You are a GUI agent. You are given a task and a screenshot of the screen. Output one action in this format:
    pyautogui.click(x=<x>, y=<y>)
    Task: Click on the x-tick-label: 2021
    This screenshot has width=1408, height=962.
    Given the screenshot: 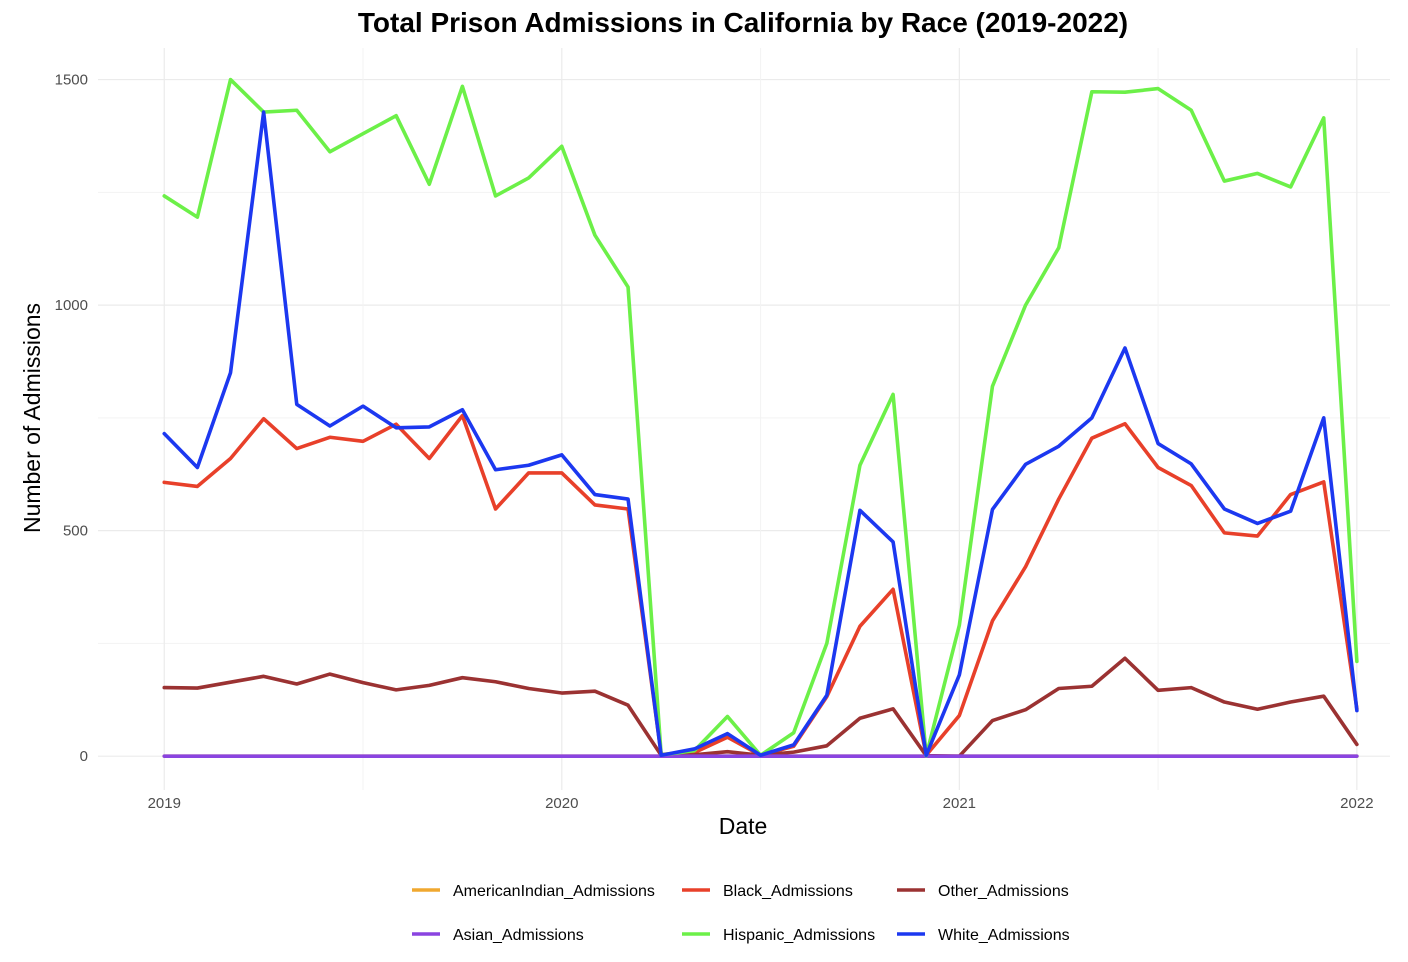 What is the action you would take?
    pyautogui.click(x=959, y=803)
    